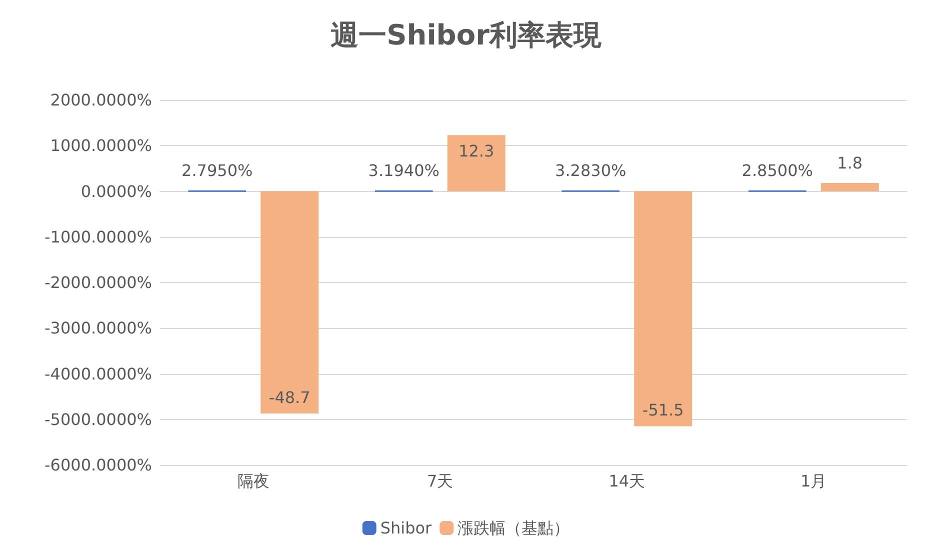  Describe the element at coordinates (404, 170) in the screenshot. I see `data-label: 3.1940%` at that location.